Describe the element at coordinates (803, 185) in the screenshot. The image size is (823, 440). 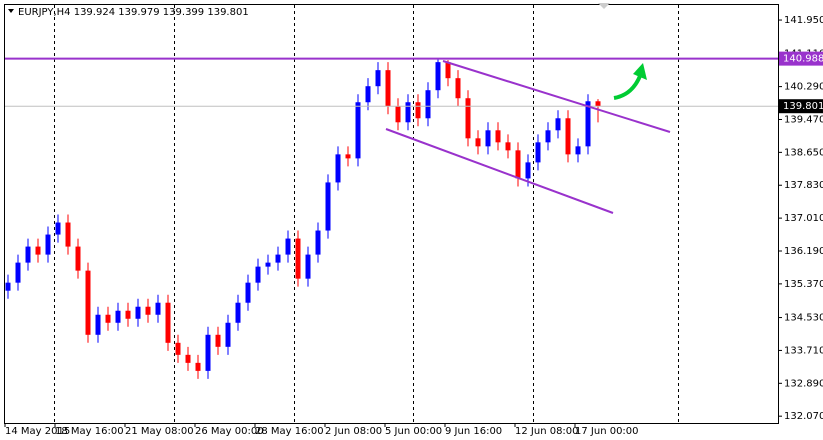
I see `y-tick-label: 137.830` at that location.